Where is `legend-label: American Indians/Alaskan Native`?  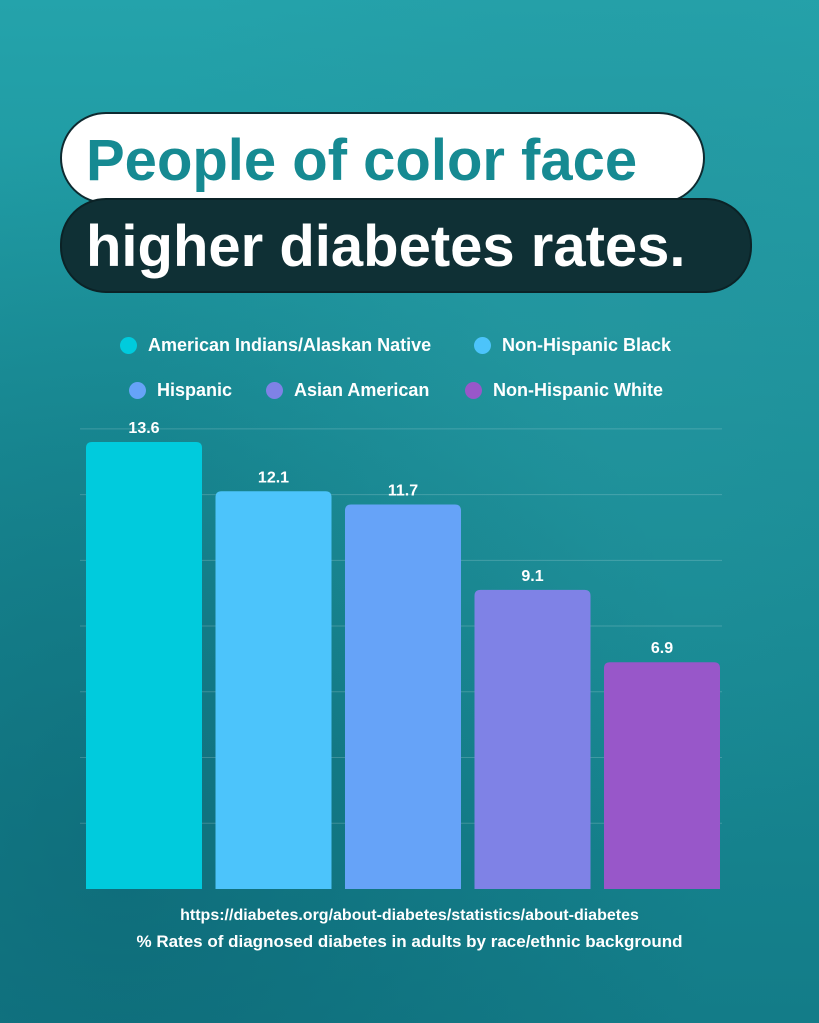
legend-label: American Indians/Alaskan Native is located at coordinates (290, 344).